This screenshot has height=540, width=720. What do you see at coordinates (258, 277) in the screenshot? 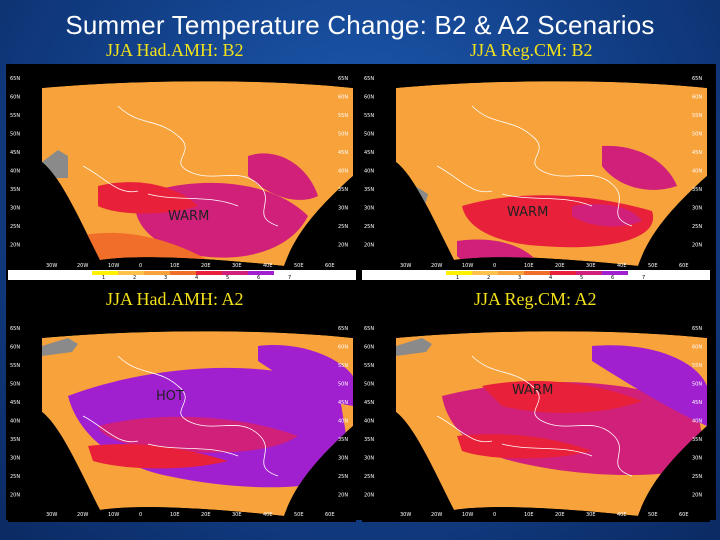
I see `colorbar-label: 6` at bounding box center [258, 277].